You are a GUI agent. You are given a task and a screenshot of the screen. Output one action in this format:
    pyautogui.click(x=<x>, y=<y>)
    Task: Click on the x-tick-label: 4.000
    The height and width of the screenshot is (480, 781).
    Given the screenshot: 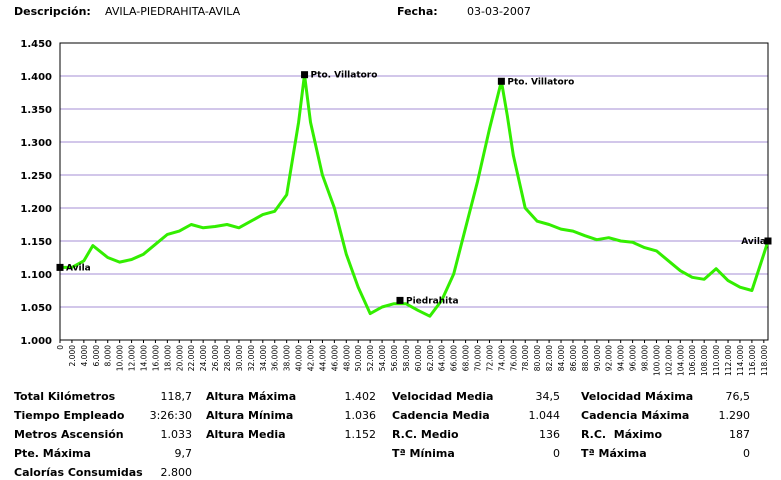 What is the action you would take?
    pyautogui.click(x=84, y=356)
    